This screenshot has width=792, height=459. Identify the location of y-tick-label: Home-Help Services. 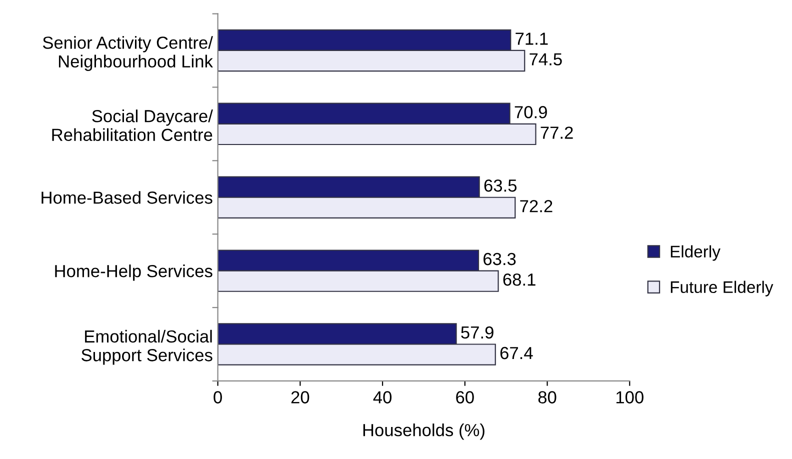
(133, 272).